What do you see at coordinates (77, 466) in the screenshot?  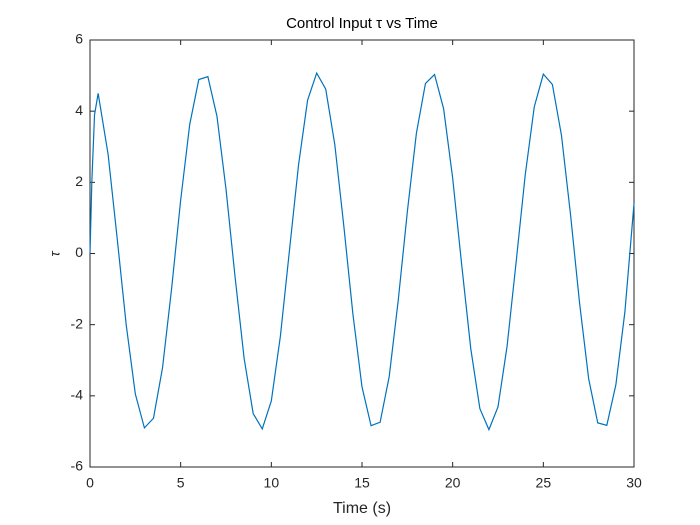 I see `y-tick-label: -6` at bounding box center [77, 466].